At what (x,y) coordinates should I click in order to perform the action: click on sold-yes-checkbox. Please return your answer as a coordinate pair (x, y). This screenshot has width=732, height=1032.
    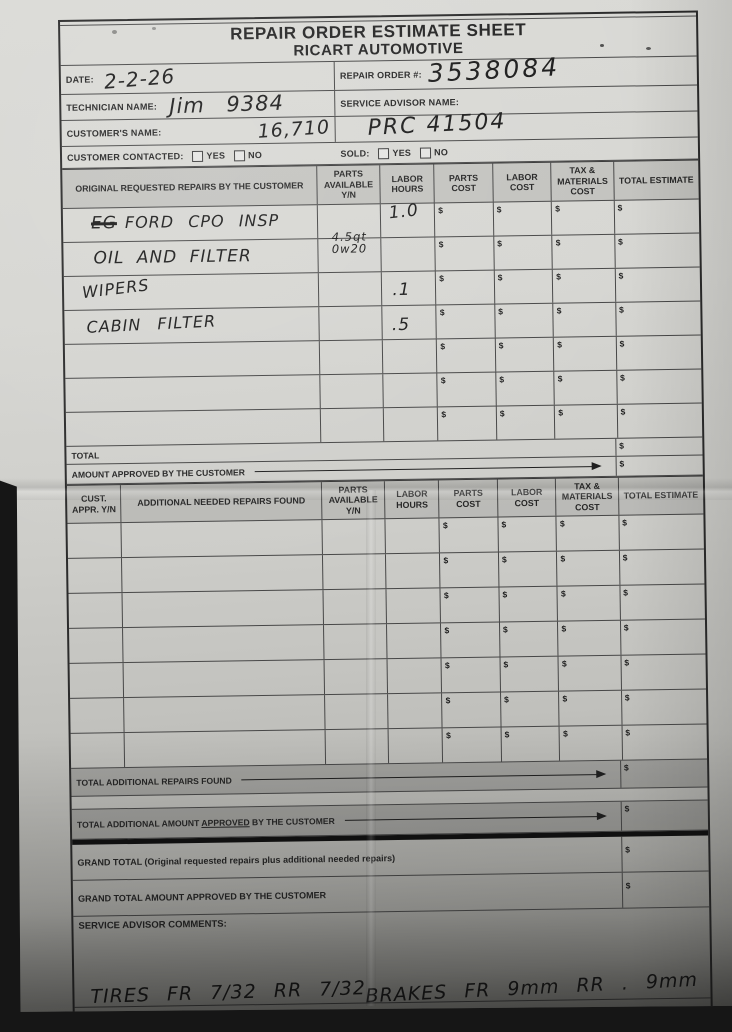
    Looking at the image, I should click on (384, 153).